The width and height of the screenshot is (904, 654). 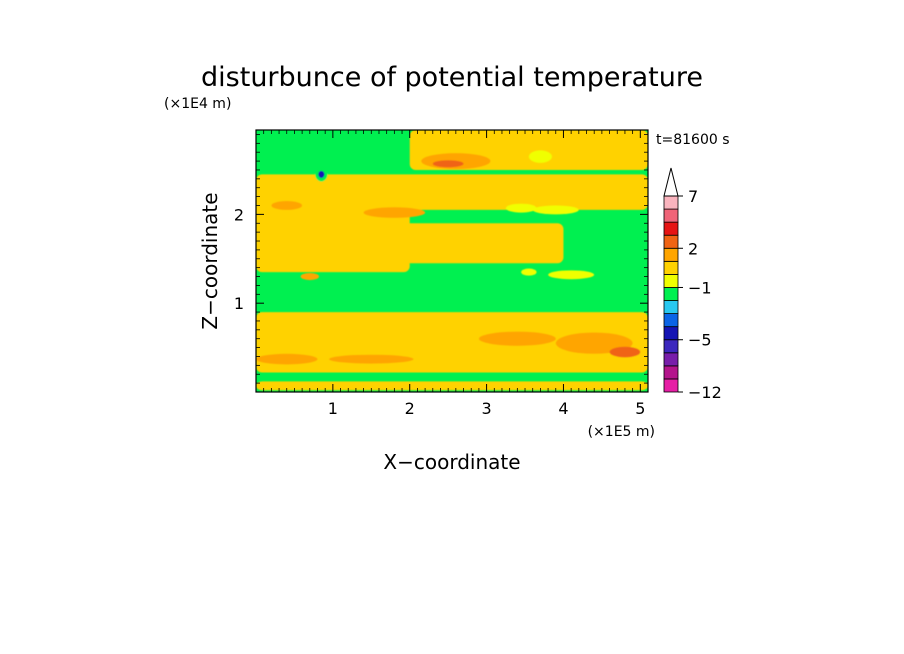 What do you see at coordinates (239, 303) in the screenshot?
I see `y-tick-label: 1` at bounding box center [239, 303].